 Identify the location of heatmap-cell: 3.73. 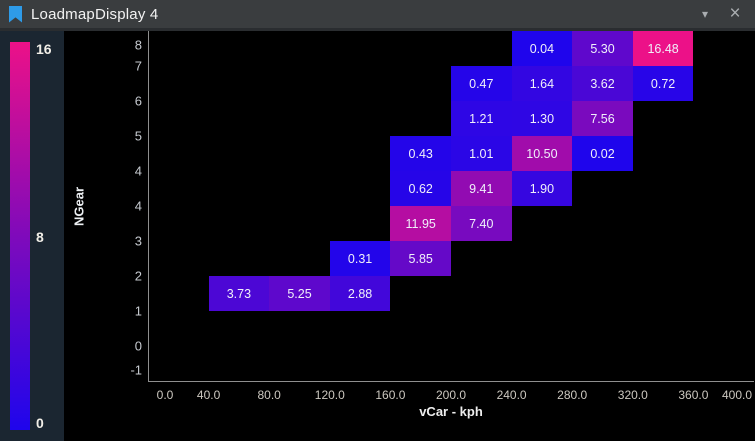
(239, 293).